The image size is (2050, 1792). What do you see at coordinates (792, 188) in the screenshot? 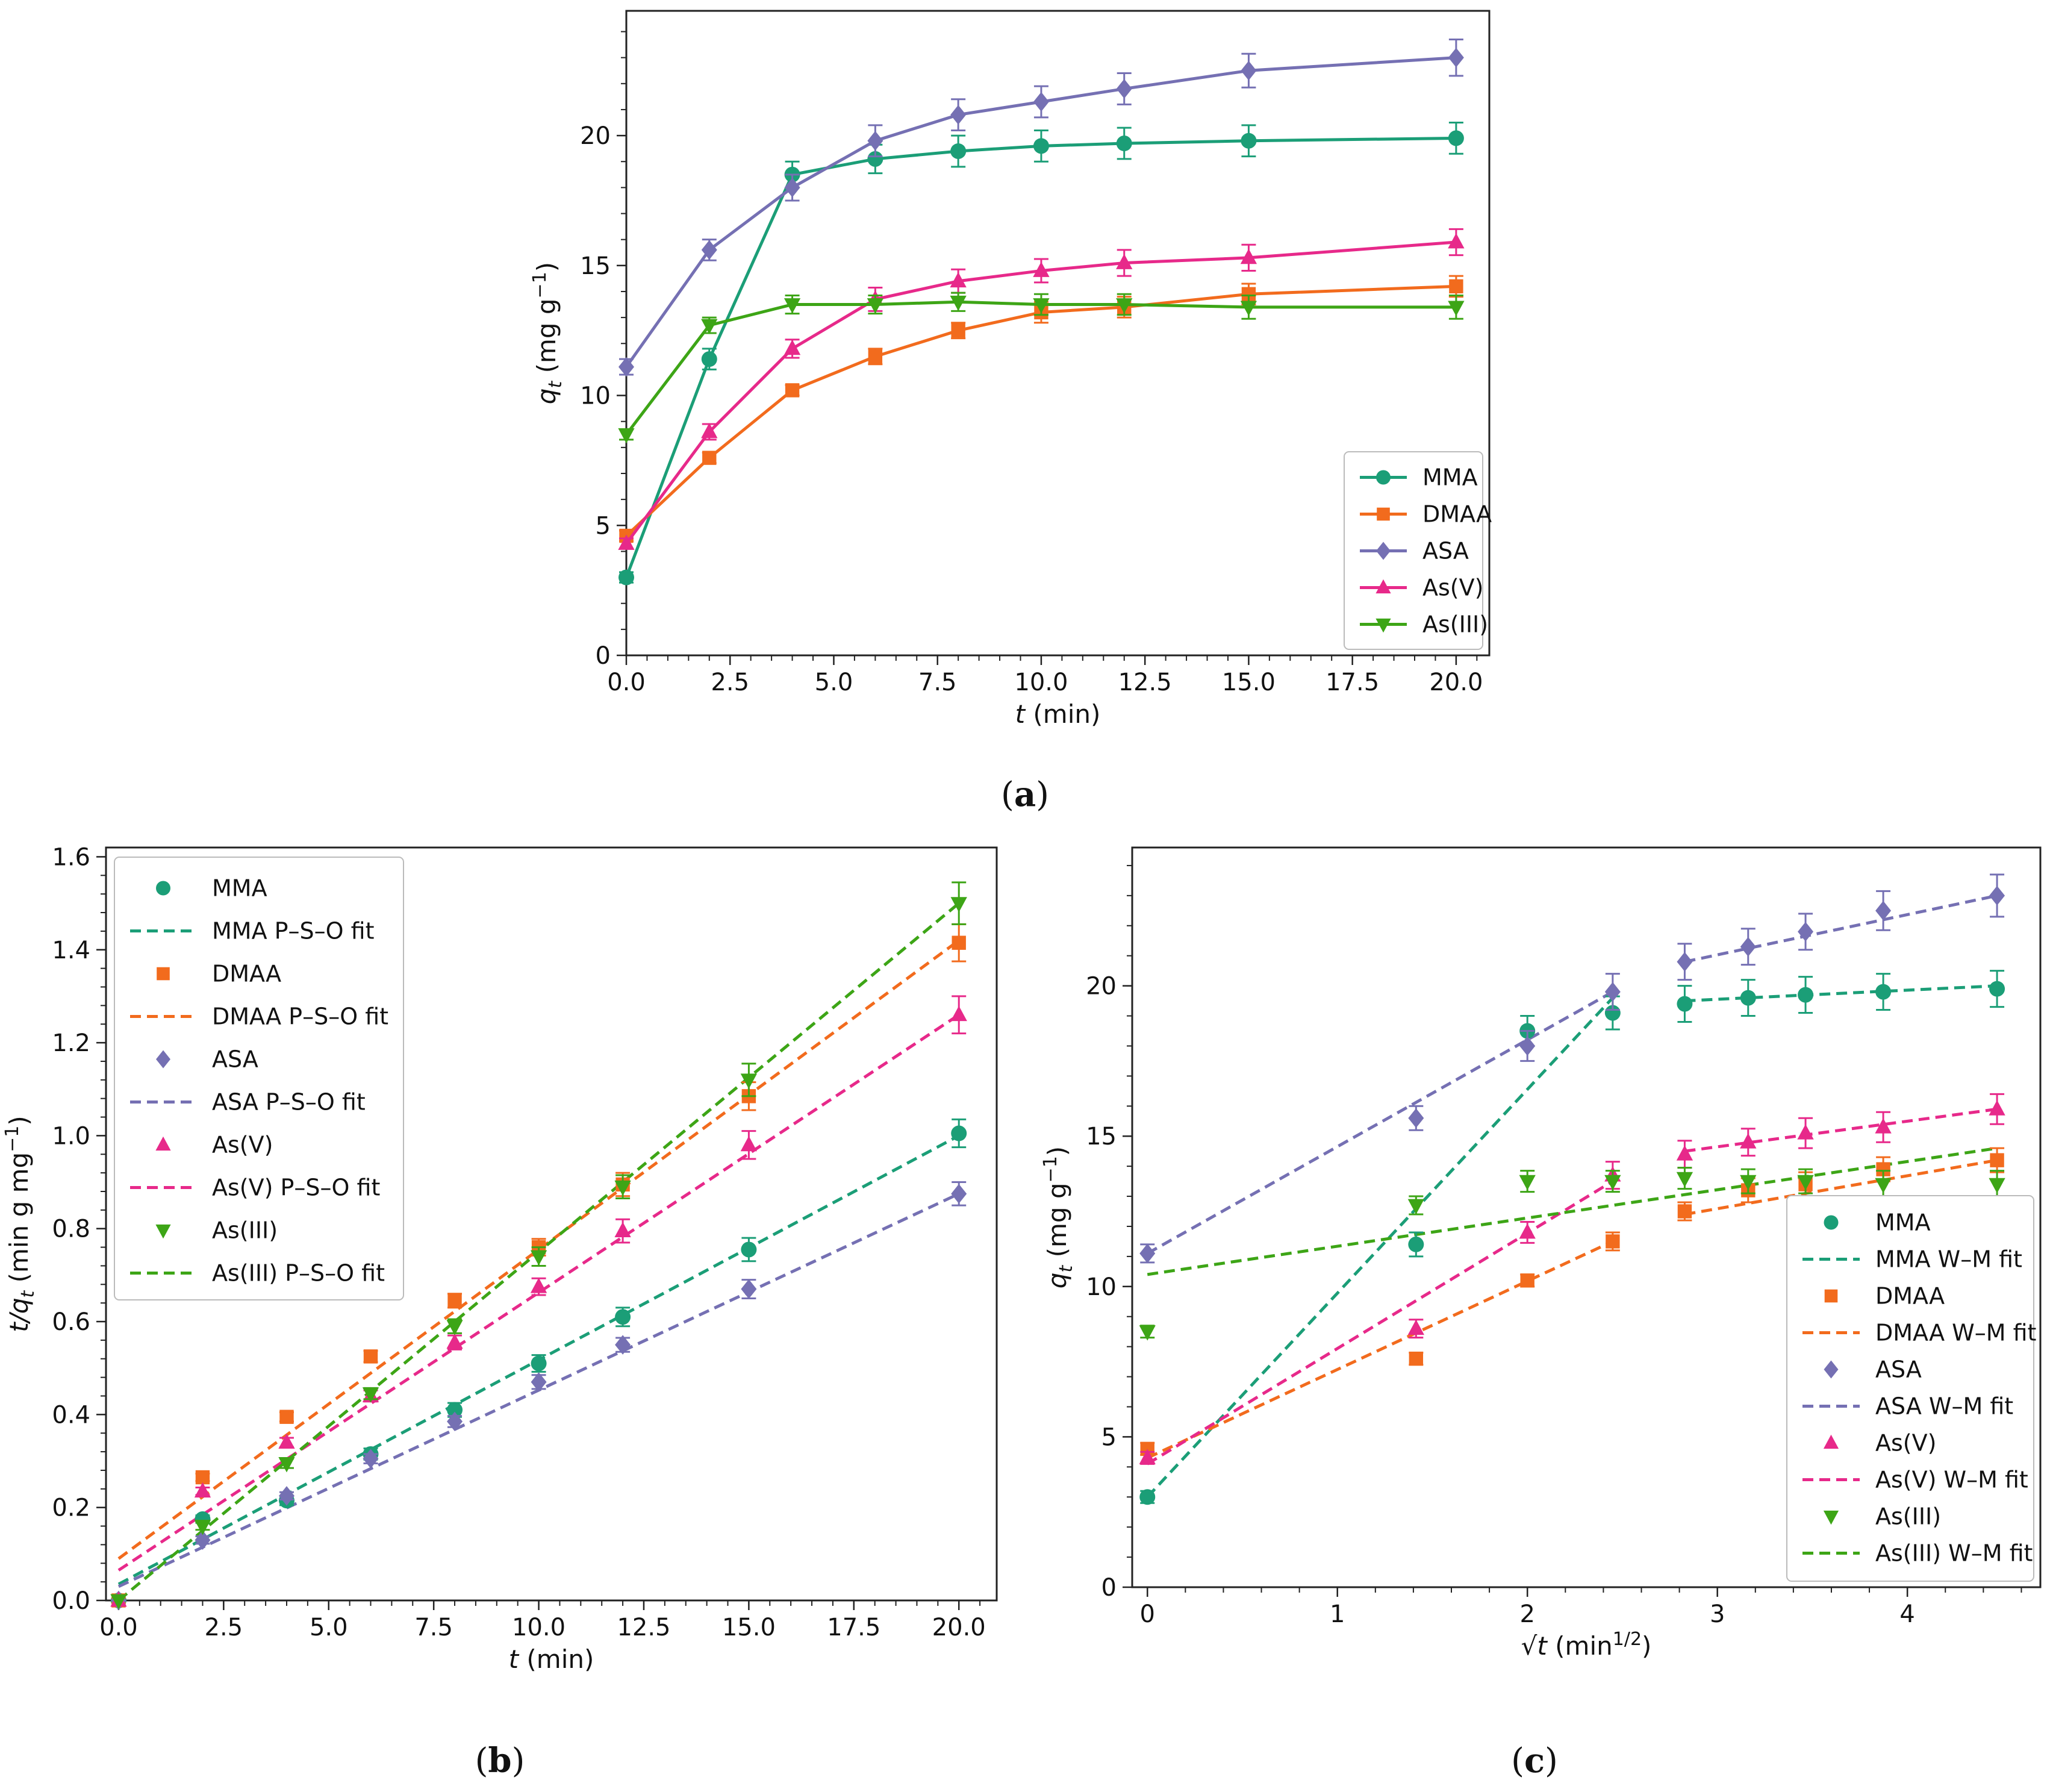
I see `panel-a-asa-point` at bounding box center [792, 188].